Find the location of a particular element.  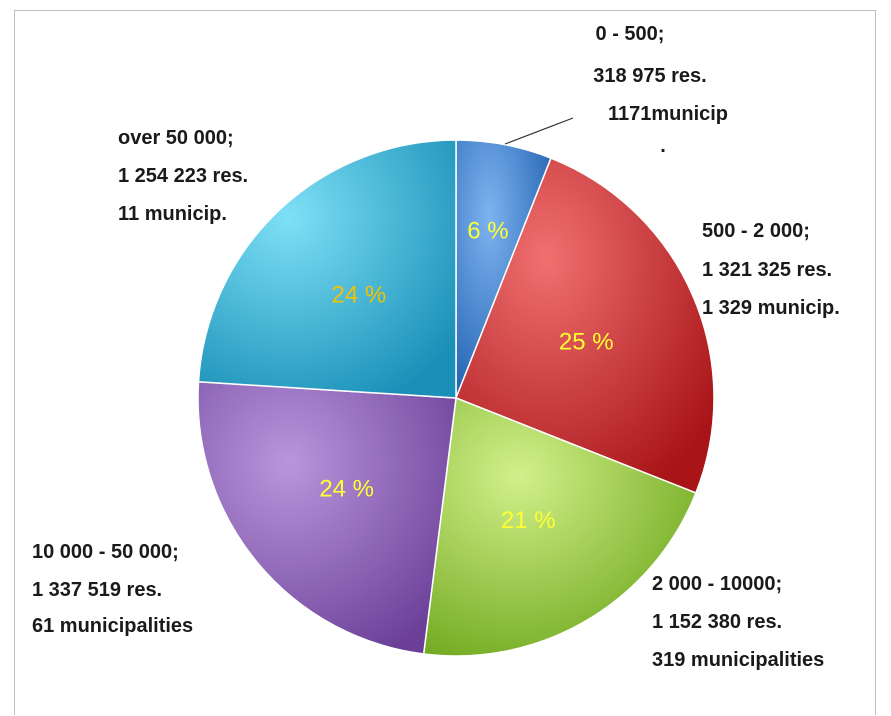

percent-label-over-50000: 24 % is located at coordinates (359, 295).